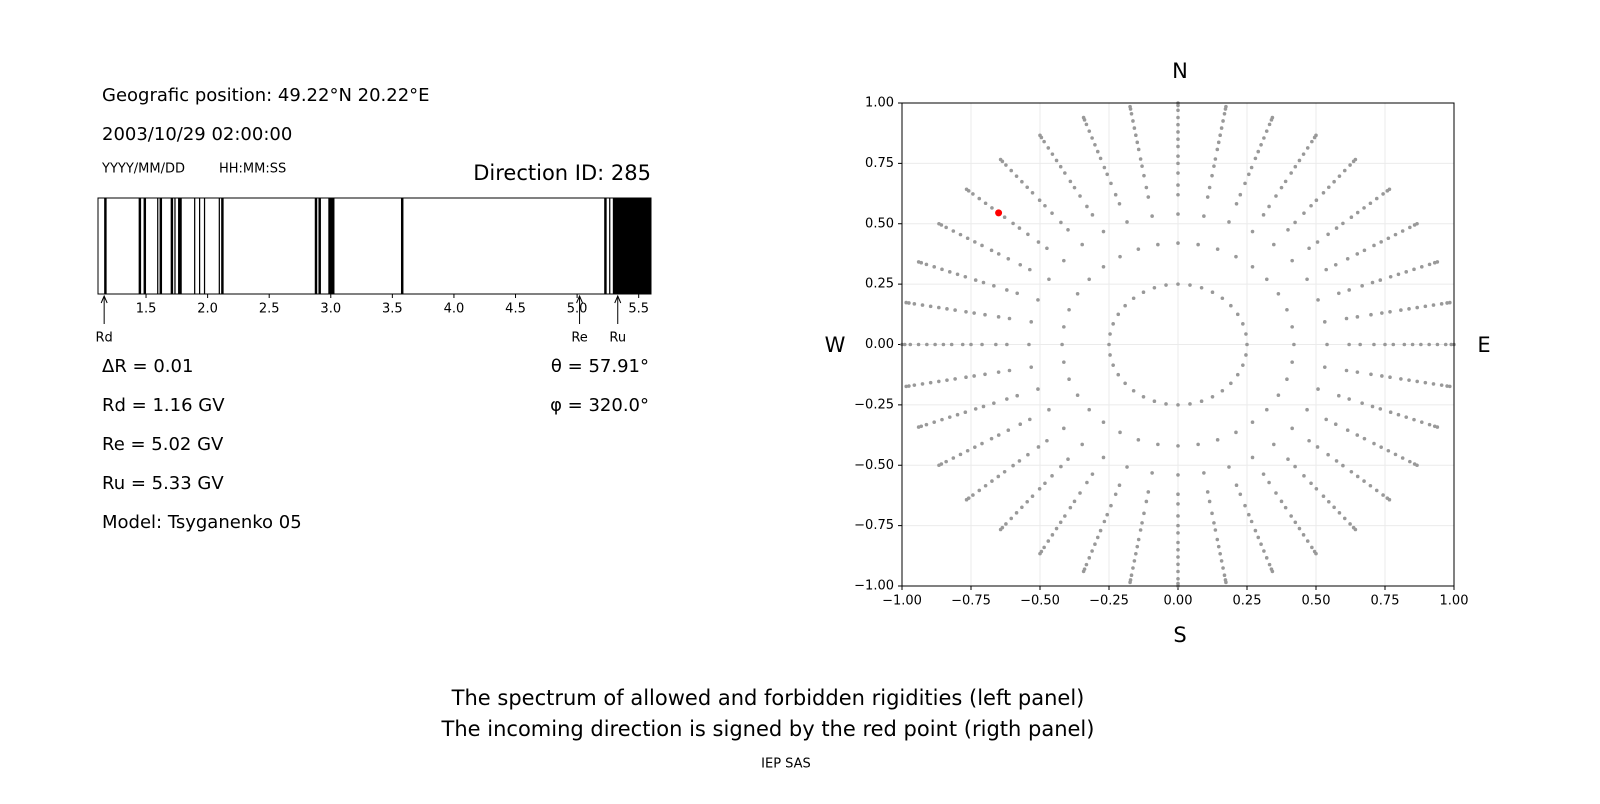 The height and width of the screenshot is (804, 1600). Describe the element at coordinates (874, 586) in the screenshot. I see `y-tick-label: −1.00` at that location.